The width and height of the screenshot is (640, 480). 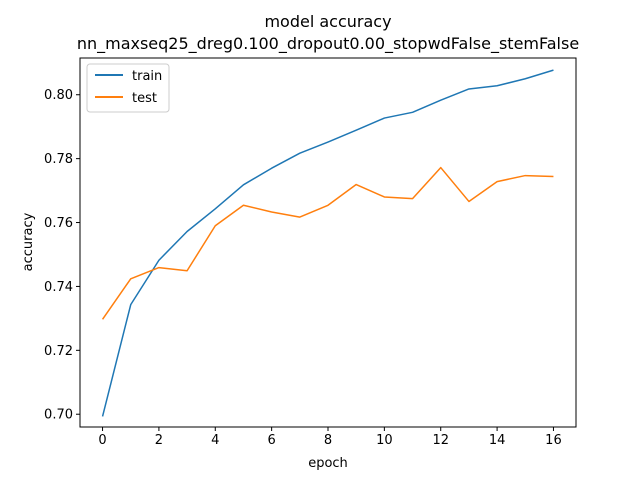 What do you see at coordinates (58, 351) in the screenshot?
I see `y-tick-label: 0.72` at bounding box center [58, 351].